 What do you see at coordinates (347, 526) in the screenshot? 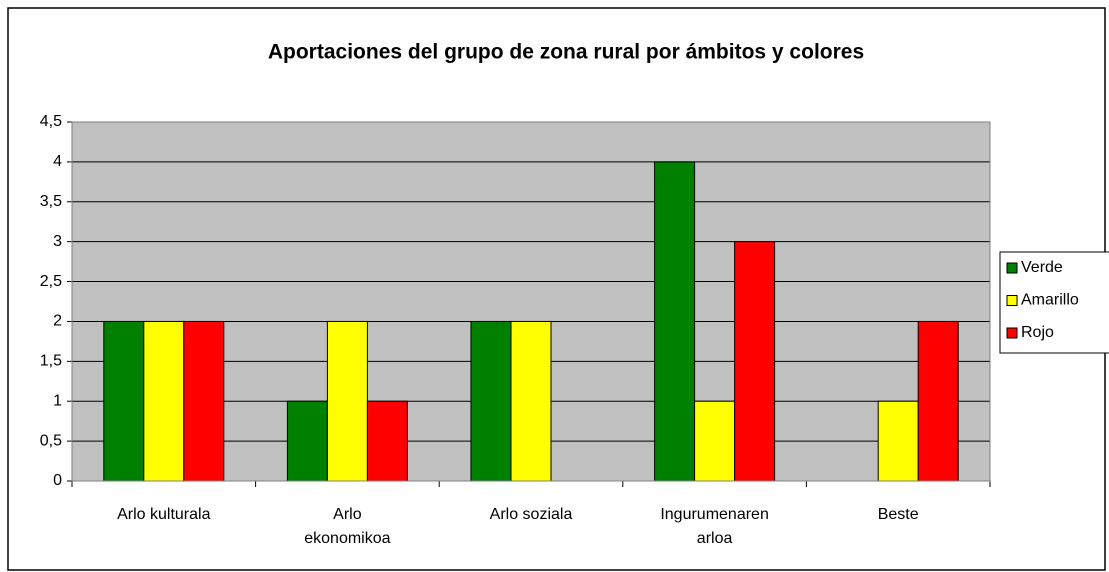
I see `x-tick-label: Arlo ekonomikoa` at bounding box center [347, 526].